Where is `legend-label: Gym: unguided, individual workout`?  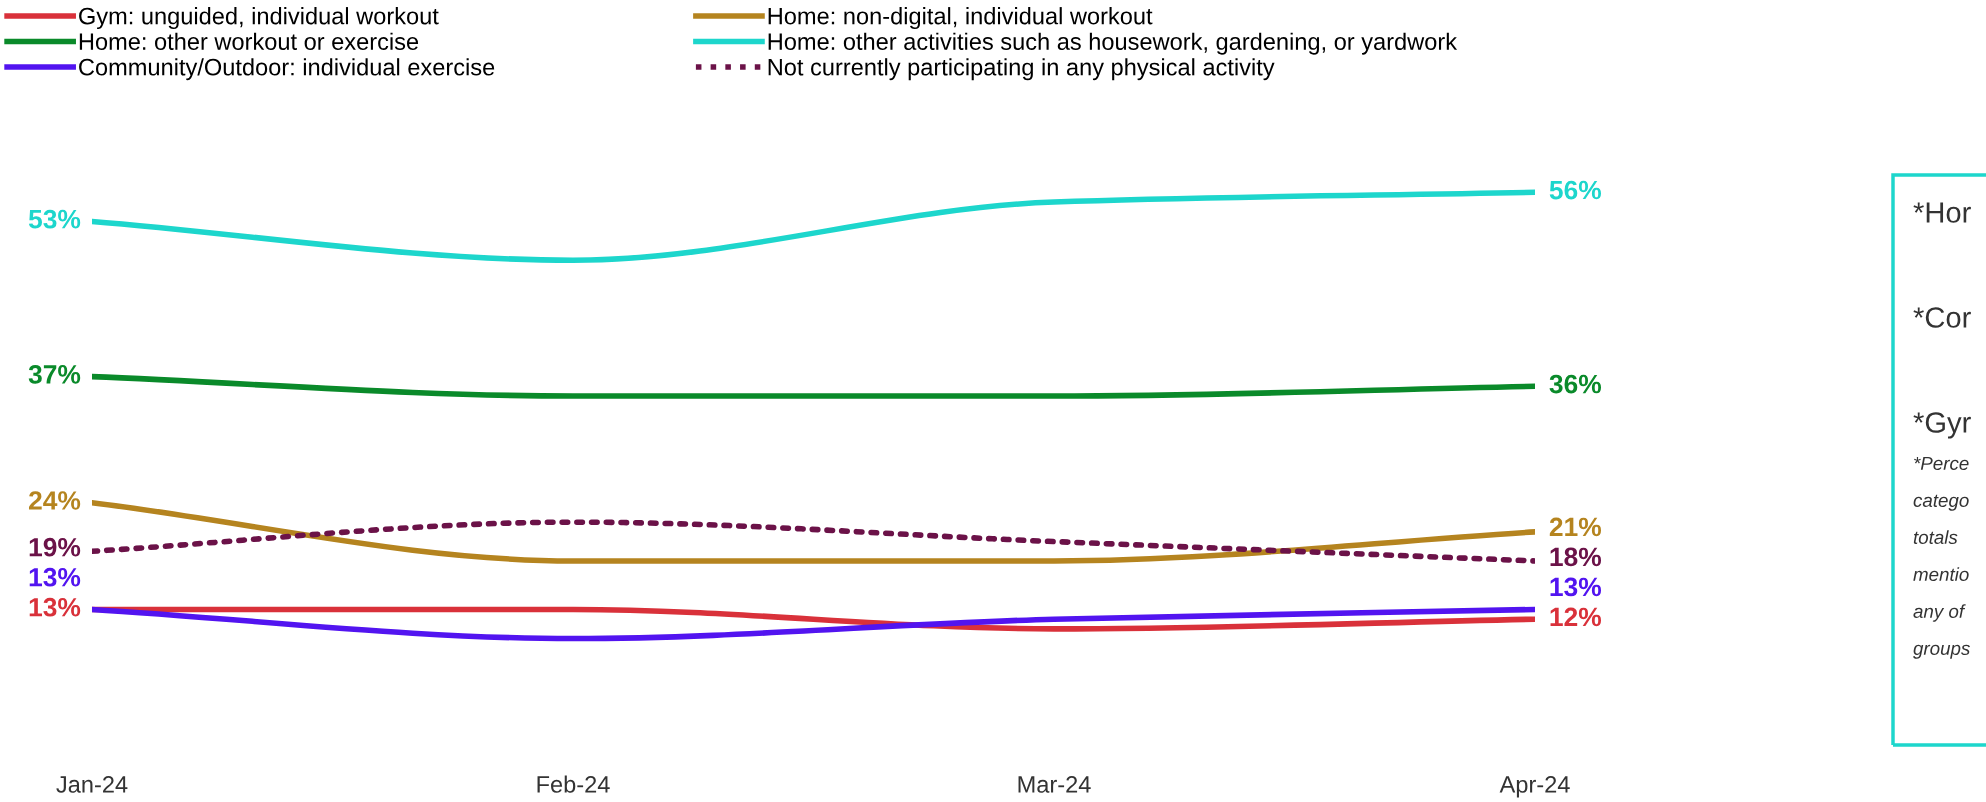
legend-label: Gym: unguided, individual workout is located at coordinates (259, 18).